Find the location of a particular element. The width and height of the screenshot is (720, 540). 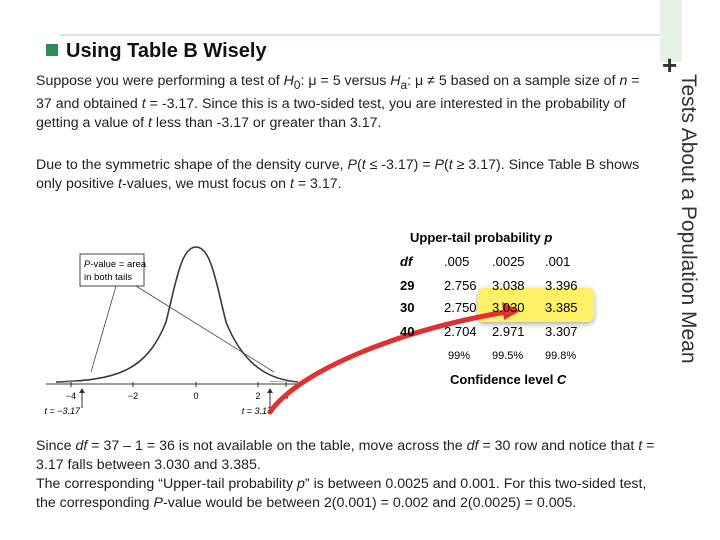

tick-label: 2 is located at coordinates (257, 396).